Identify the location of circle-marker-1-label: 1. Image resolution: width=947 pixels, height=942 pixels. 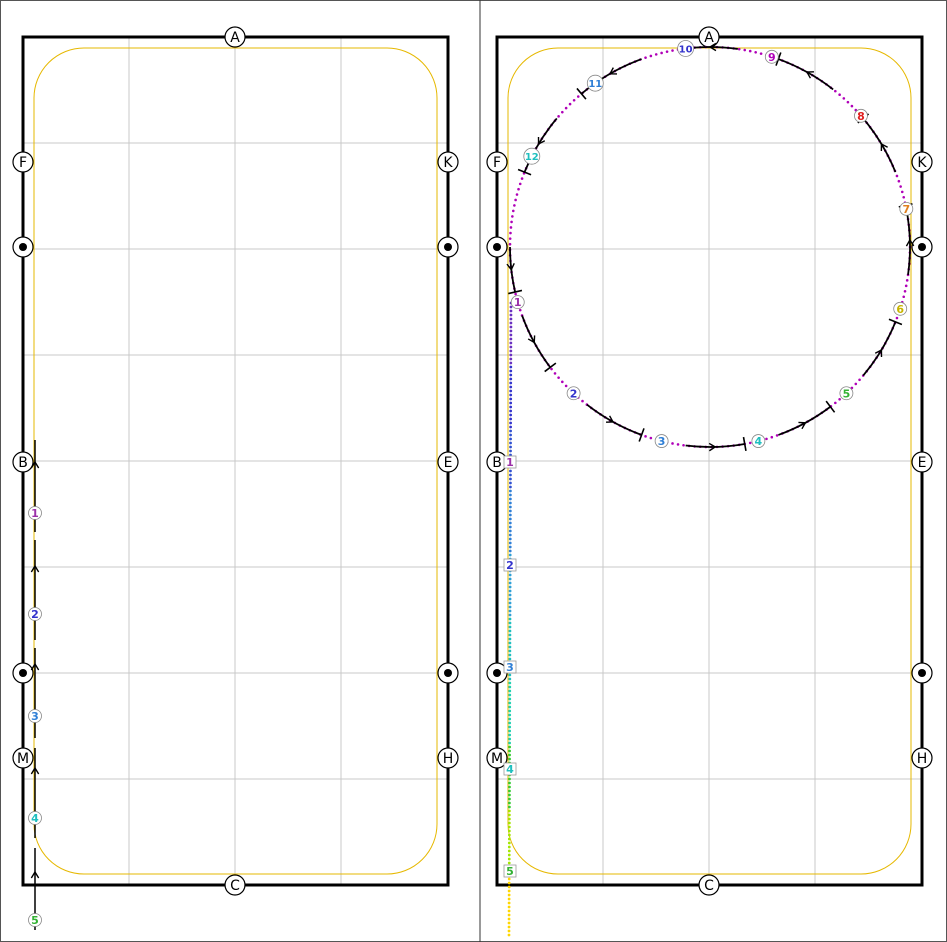
(518, 302).